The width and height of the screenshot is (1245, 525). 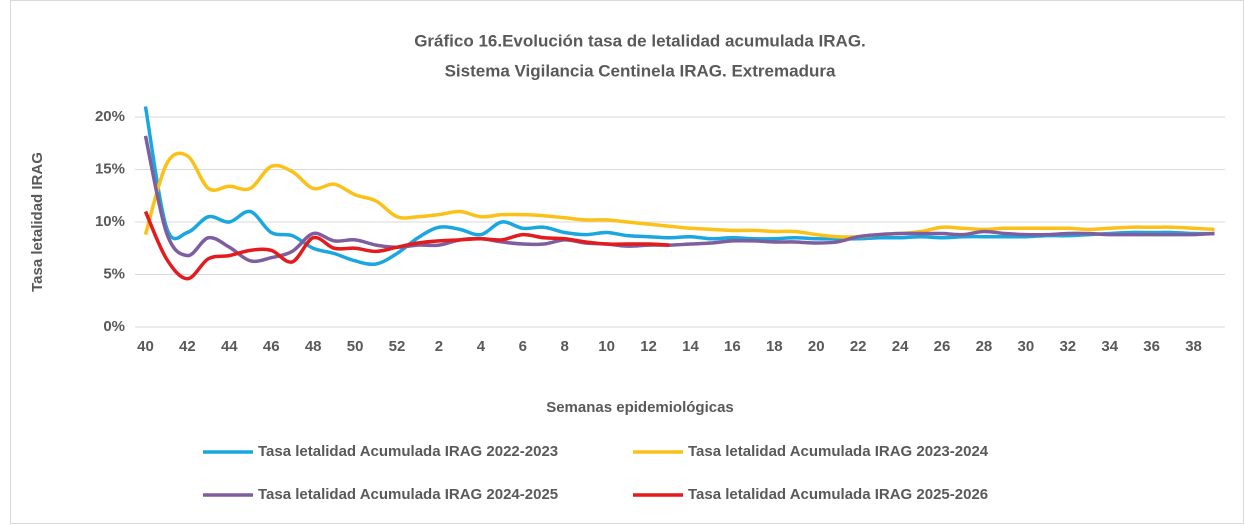 What do you see at coordinates (110, 221) in the screenshot?
I see `y-tick-label: 10%` at bounding box center [110, 221].